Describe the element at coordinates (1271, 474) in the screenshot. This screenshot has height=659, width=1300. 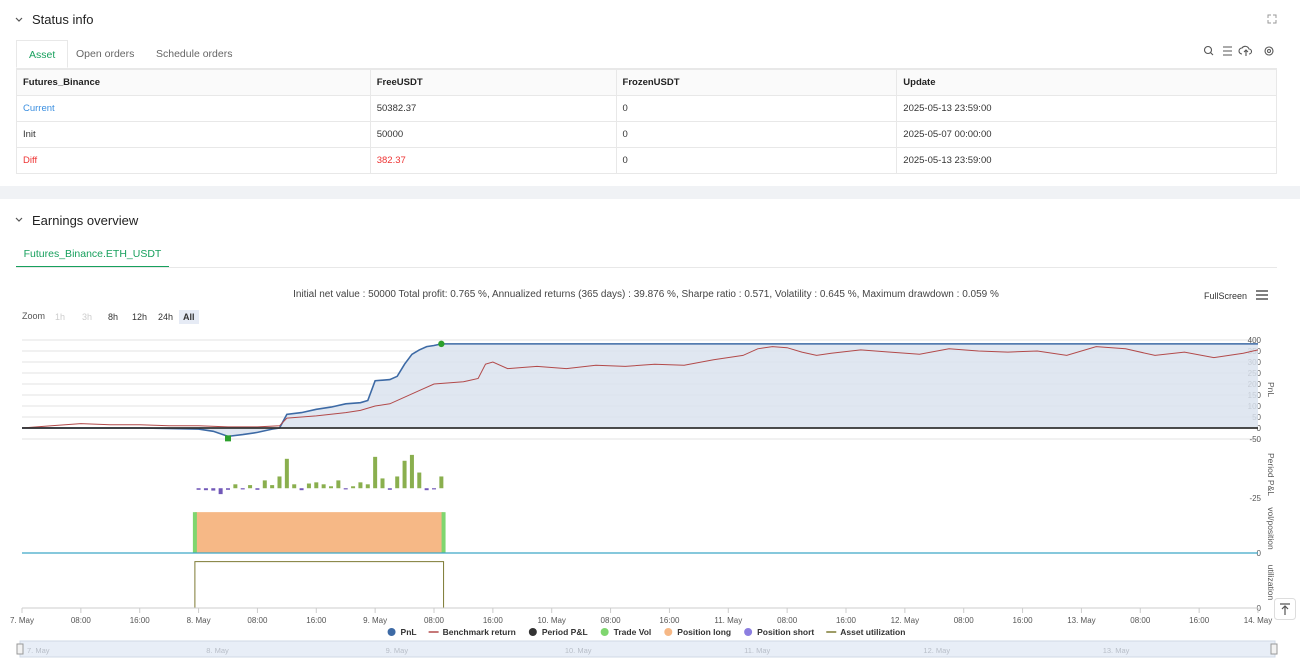
I see `axis-title: Period P&L` at that location.